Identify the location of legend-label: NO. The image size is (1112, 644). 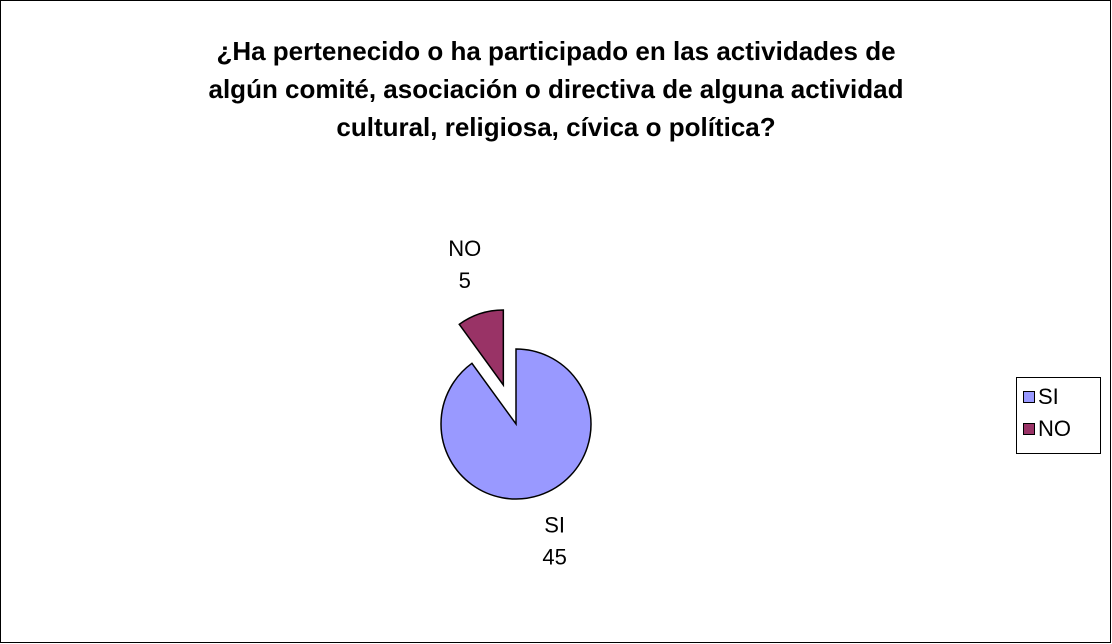
(1054, 428).